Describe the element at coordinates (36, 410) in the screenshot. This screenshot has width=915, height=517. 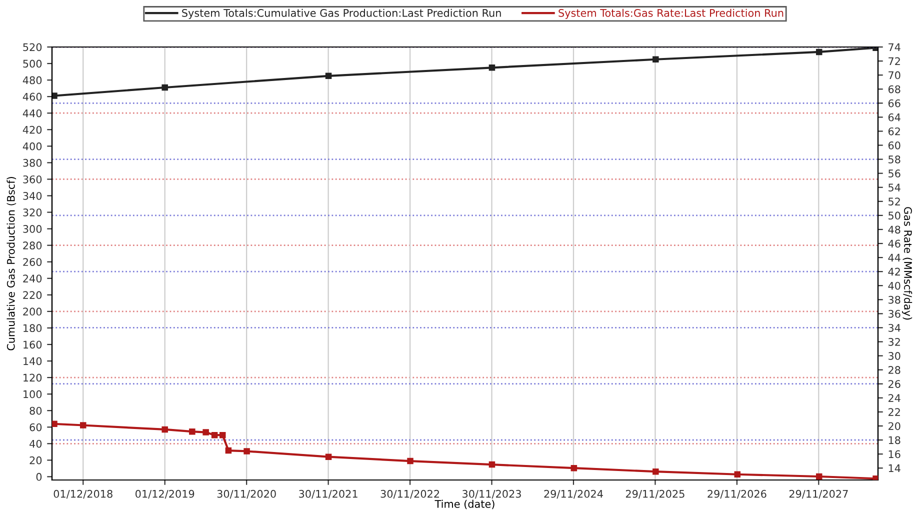
I see `y-tick-label: 80` at that location.